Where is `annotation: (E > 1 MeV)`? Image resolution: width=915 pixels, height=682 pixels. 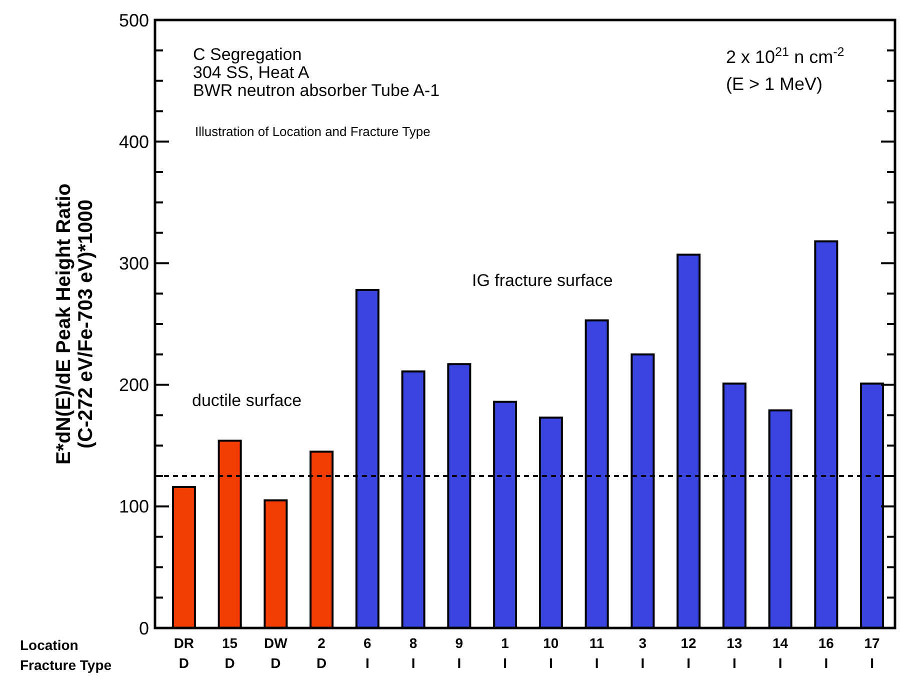
annotation: (E > 1 MeV) is located at coordinates (774, 84).